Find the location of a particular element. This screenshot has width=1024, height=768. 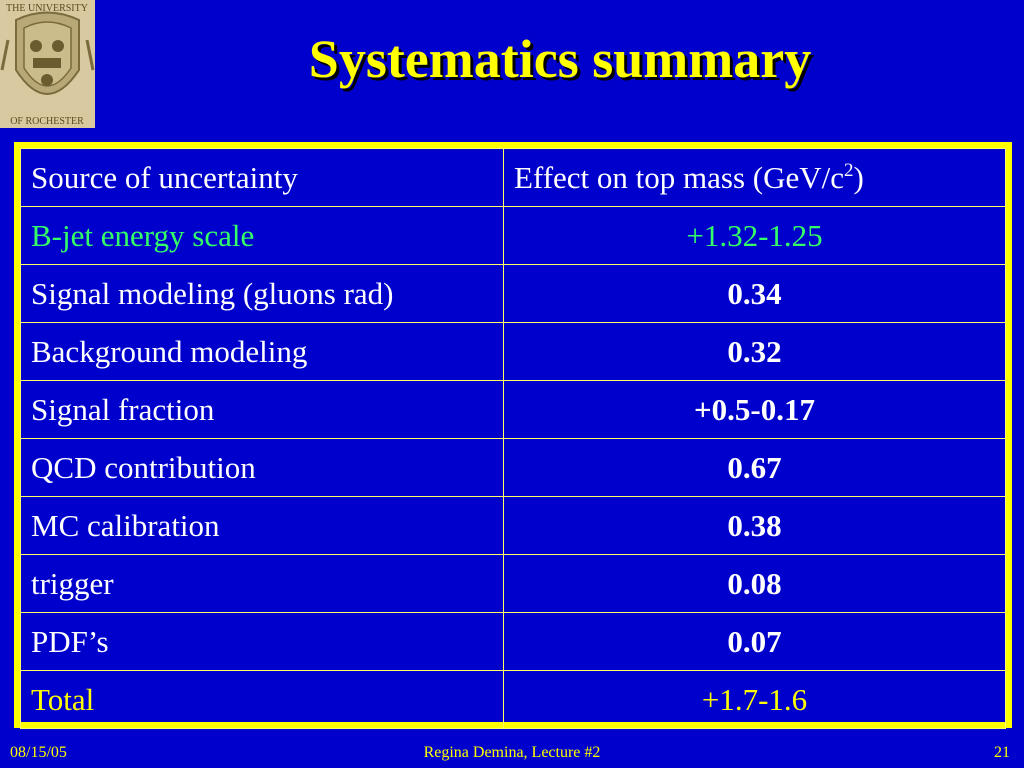

footer-date: 08/15/05 is located at coordinates (38, 752).